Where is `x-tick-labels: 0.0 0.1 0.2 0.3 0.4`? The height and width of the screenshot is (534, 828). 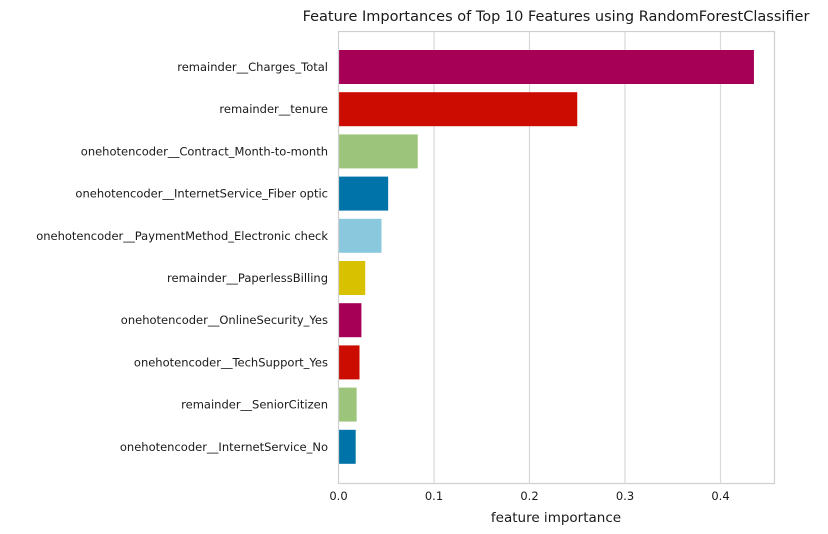 x-tick-labels: 0.0 0.1 0.2 0.3 0.4 is located at coordinates (529, 496).